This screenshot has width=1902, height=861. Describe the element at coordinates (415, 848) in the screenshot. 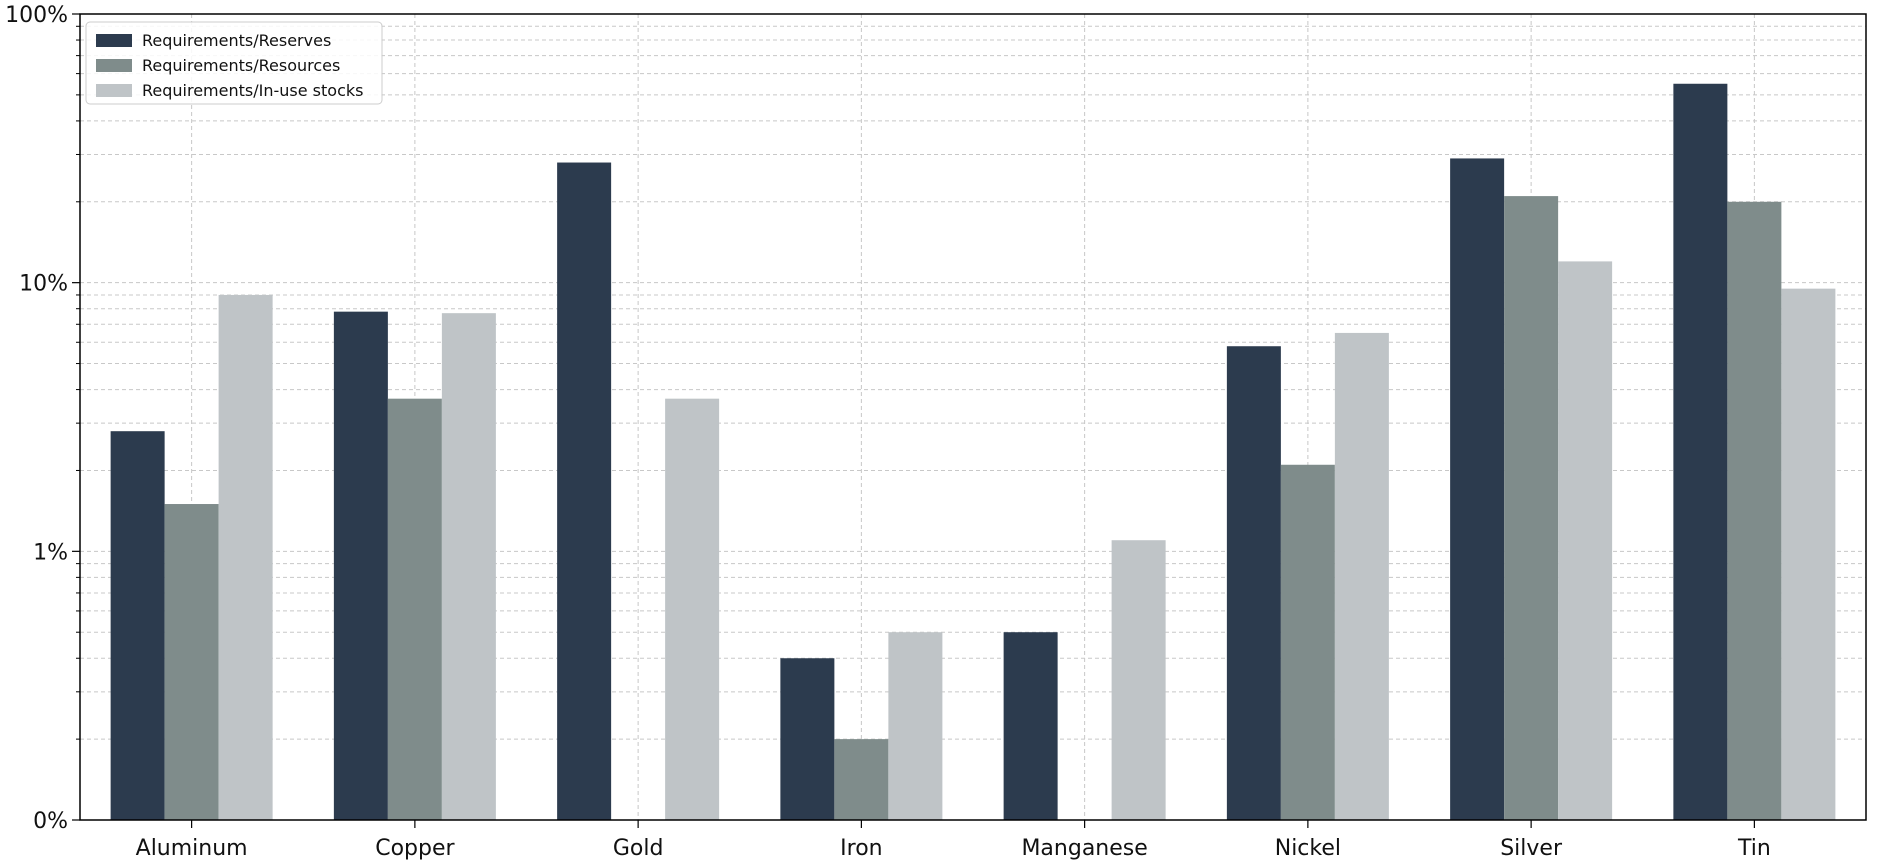

I see `x-tick-label: Copper` at that location.